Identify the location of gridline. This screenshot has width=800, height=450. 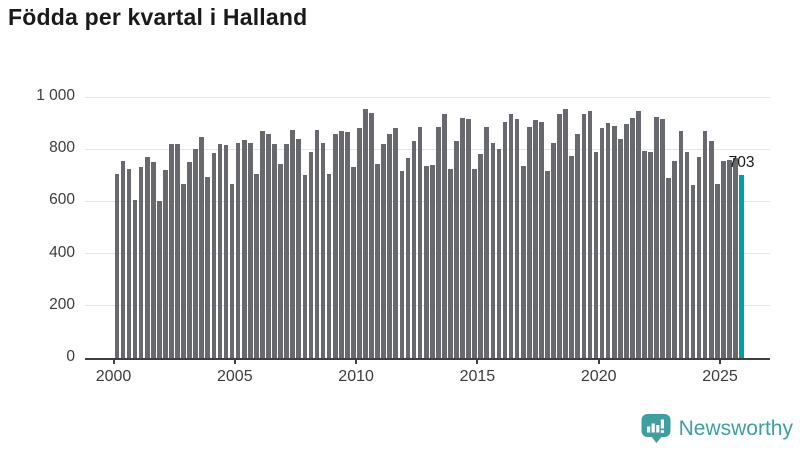
(427, 149).